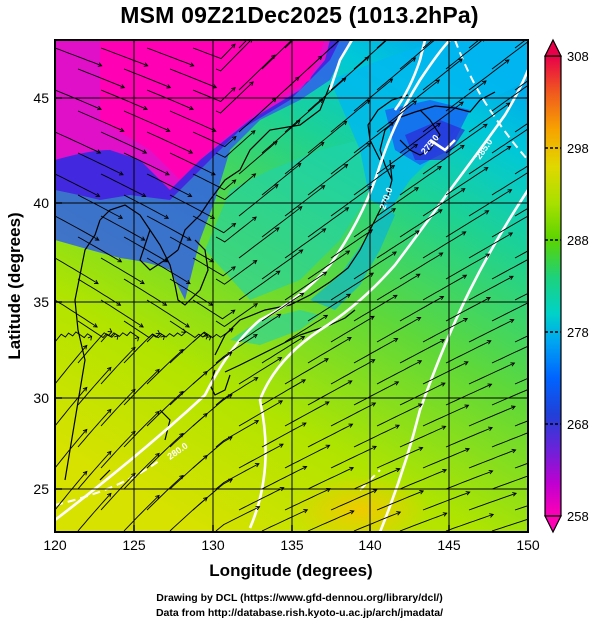  What do you see at coordinates (449, 545) in the screenshot?
I see `x-tick-label: 145` at bounding box center [449, 545].